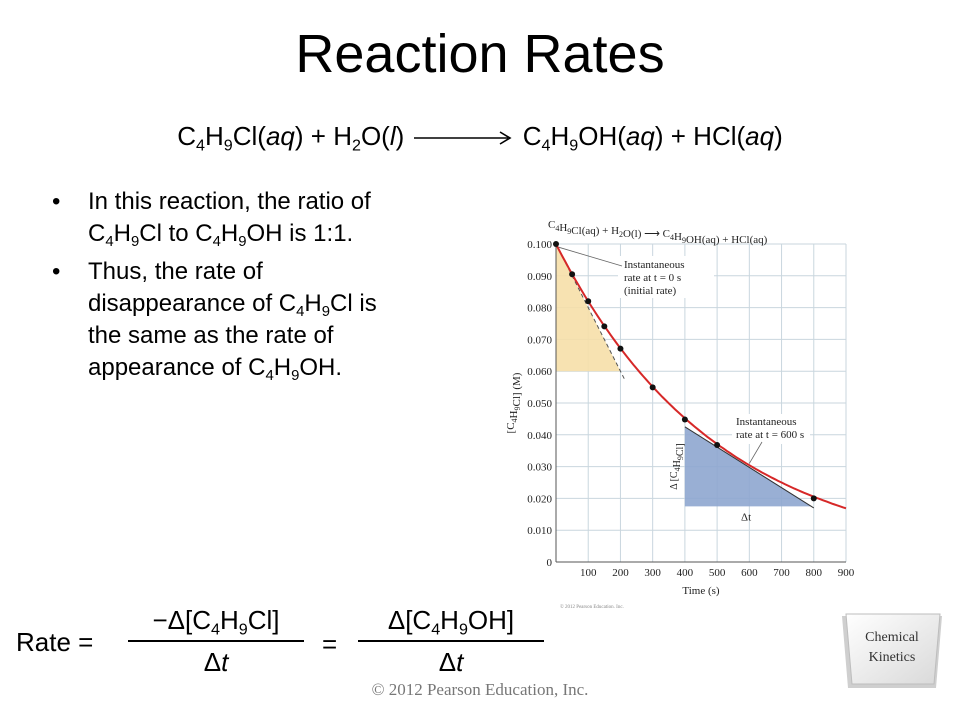  I want to click on initial-rate-triangle, so click(588, 308).